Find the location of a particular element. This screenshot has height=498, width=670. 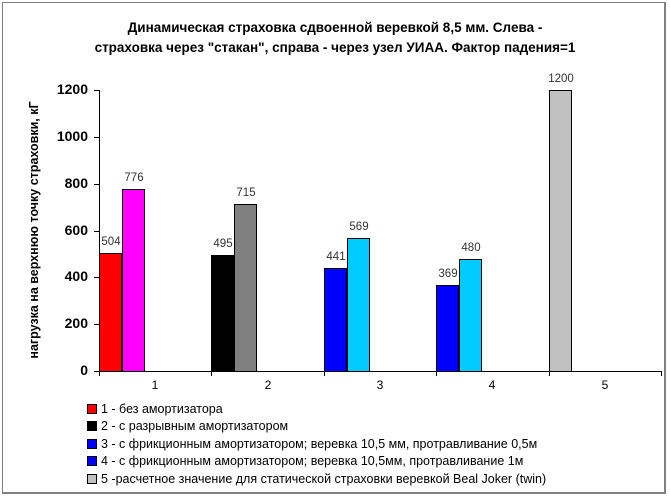

data-label: 569 is located at coordinates (359, 227).